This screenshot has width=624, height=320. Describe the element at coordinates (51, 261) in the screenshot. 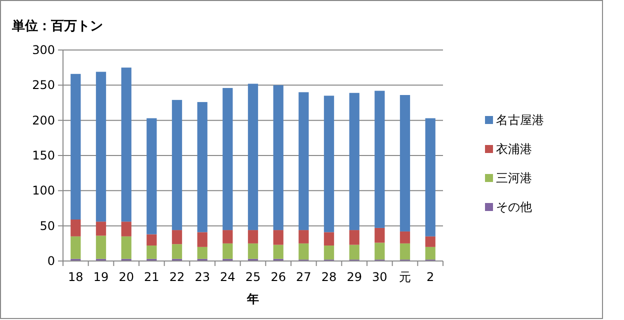

I see `y-tick-label: 0` at that location.